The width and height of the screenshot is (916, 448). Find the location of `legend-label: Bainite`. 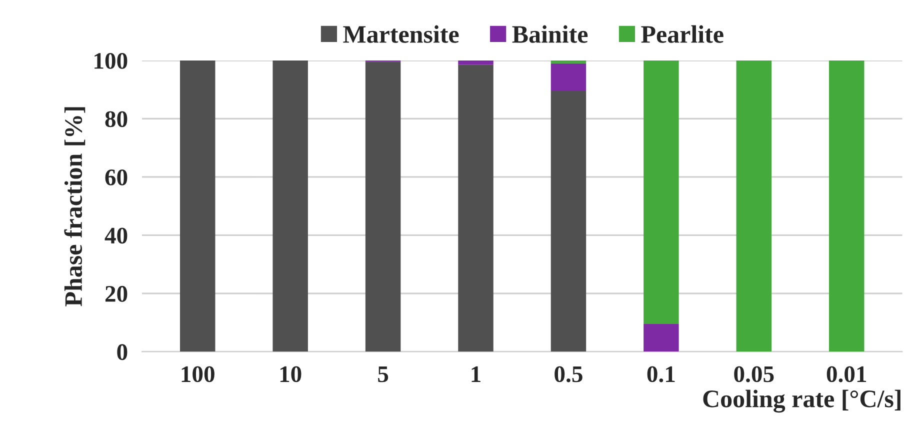

legend-label: Bainite is located at coordinates (550, 34).